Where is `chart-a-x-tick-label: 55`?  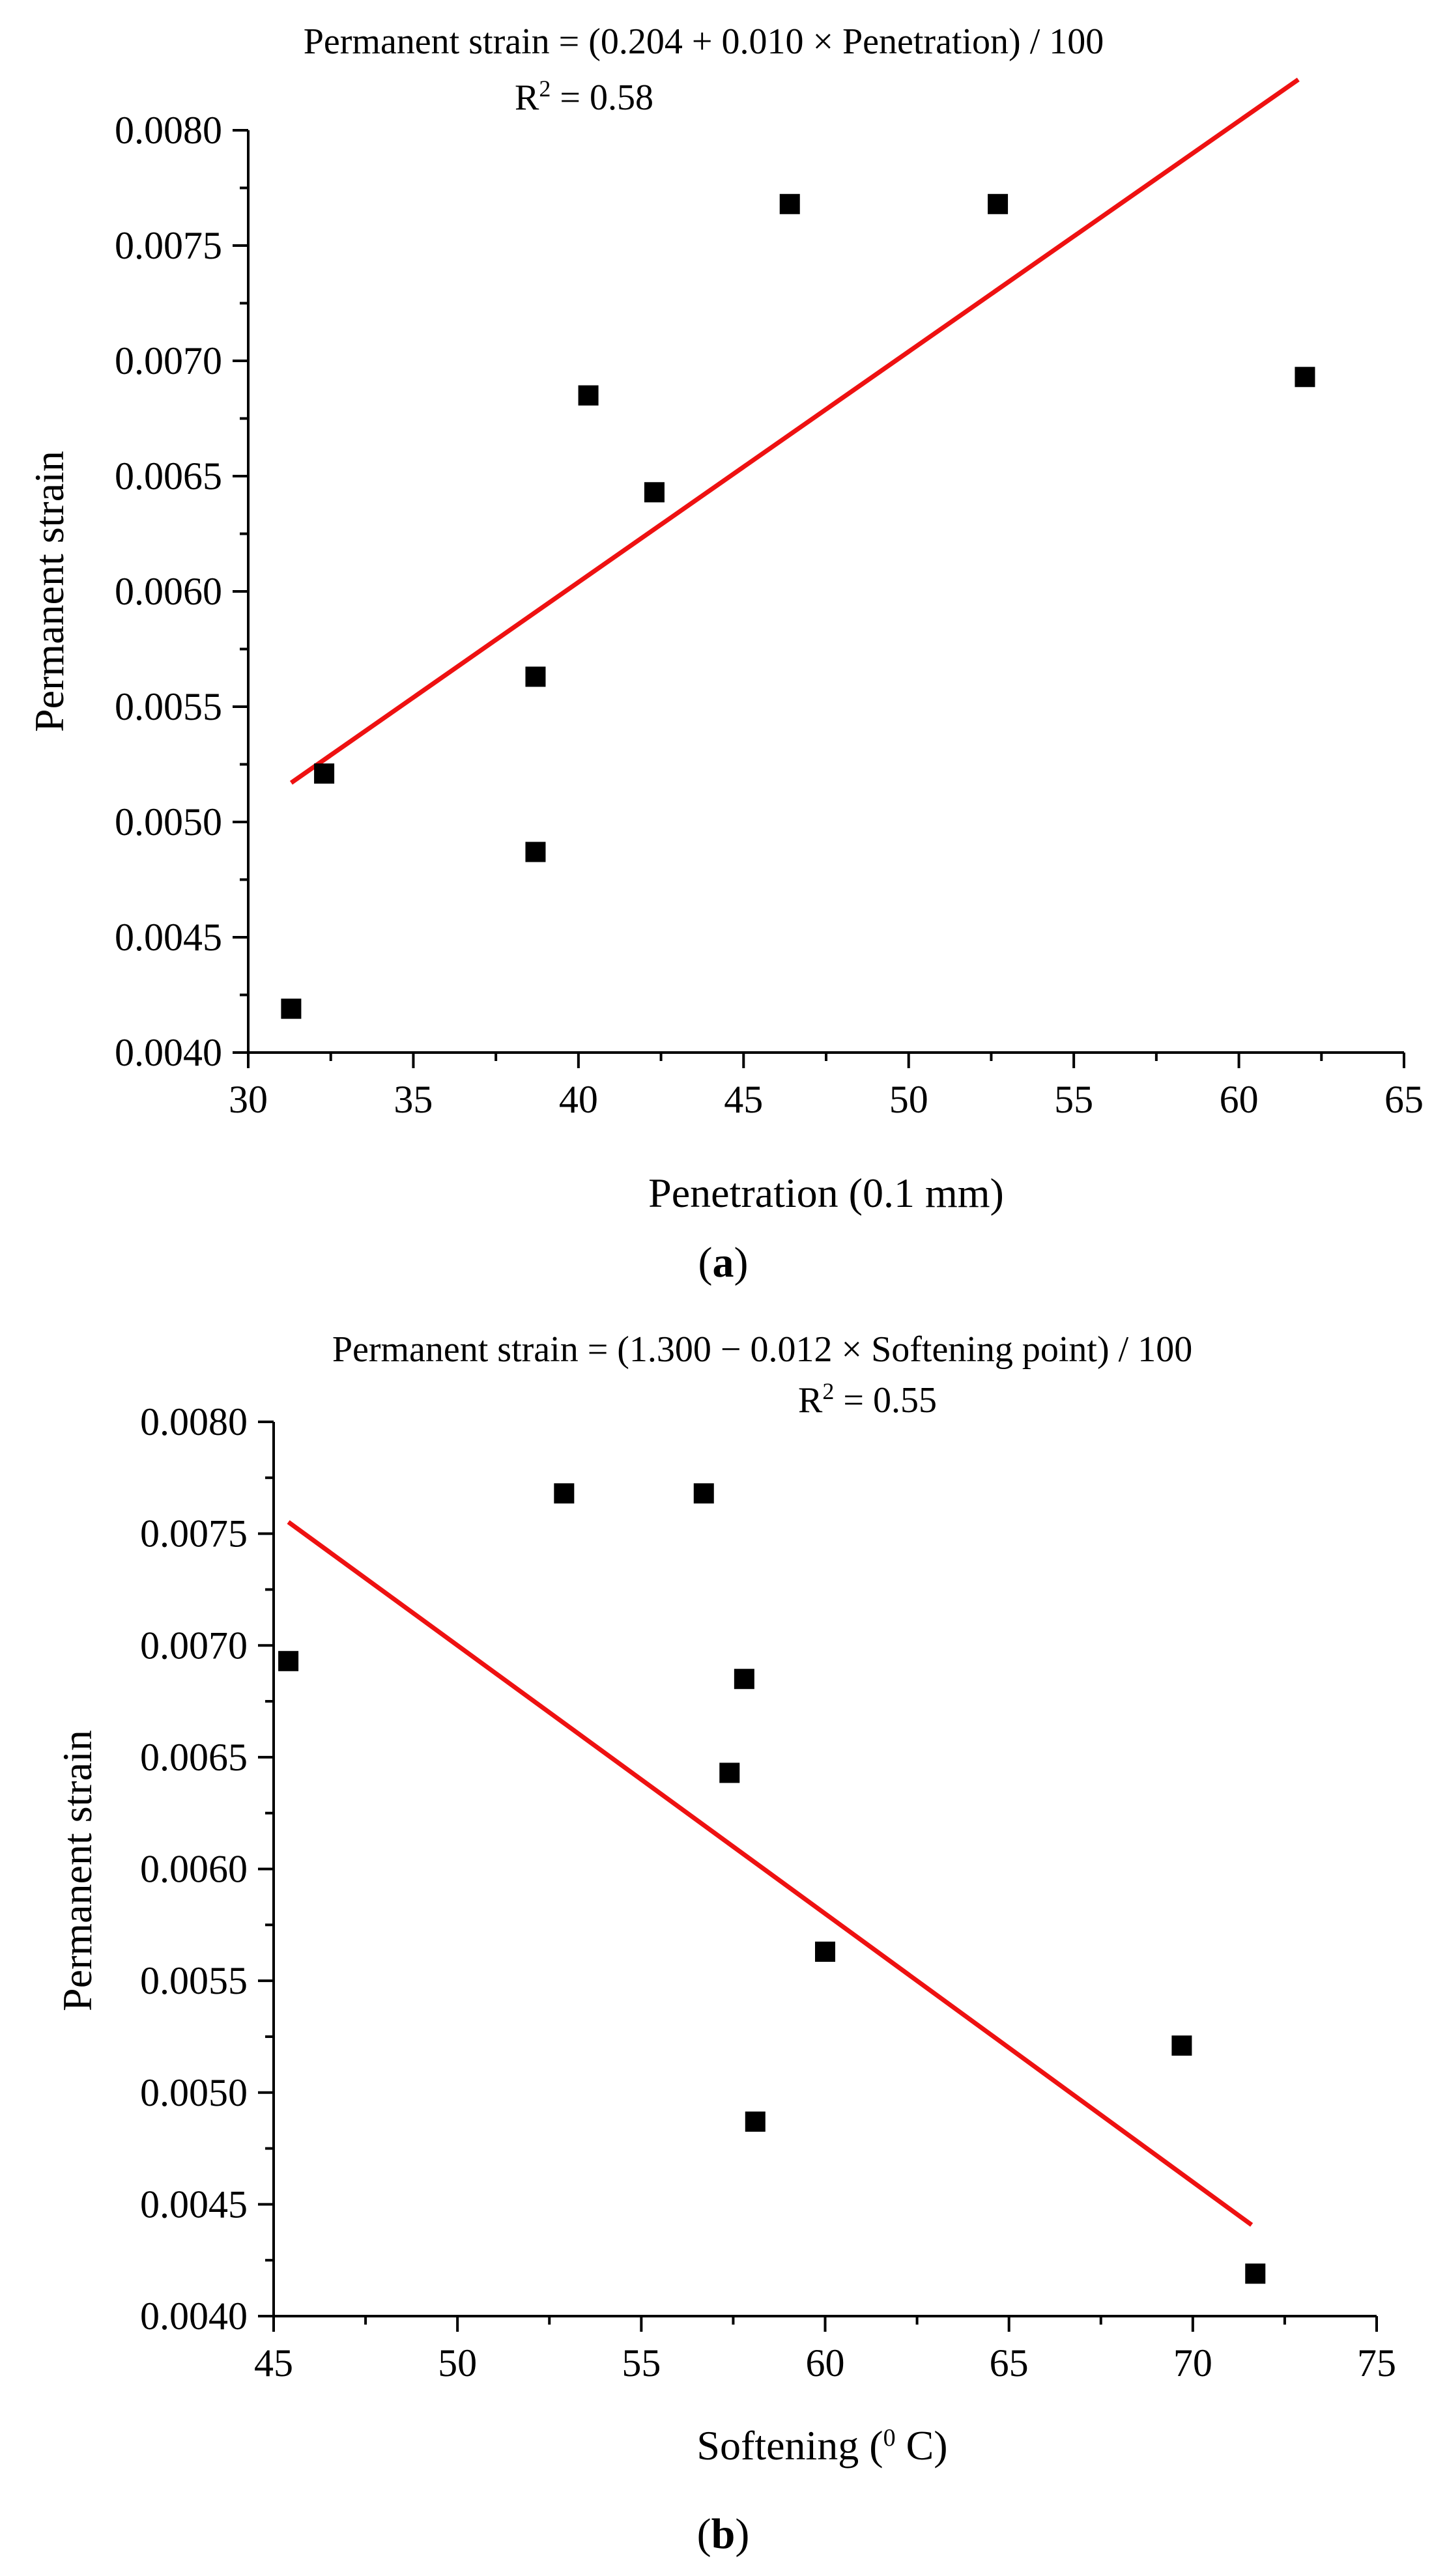
chart-a-x-tick-label: 55 is located at coordinates (1073, 1099).